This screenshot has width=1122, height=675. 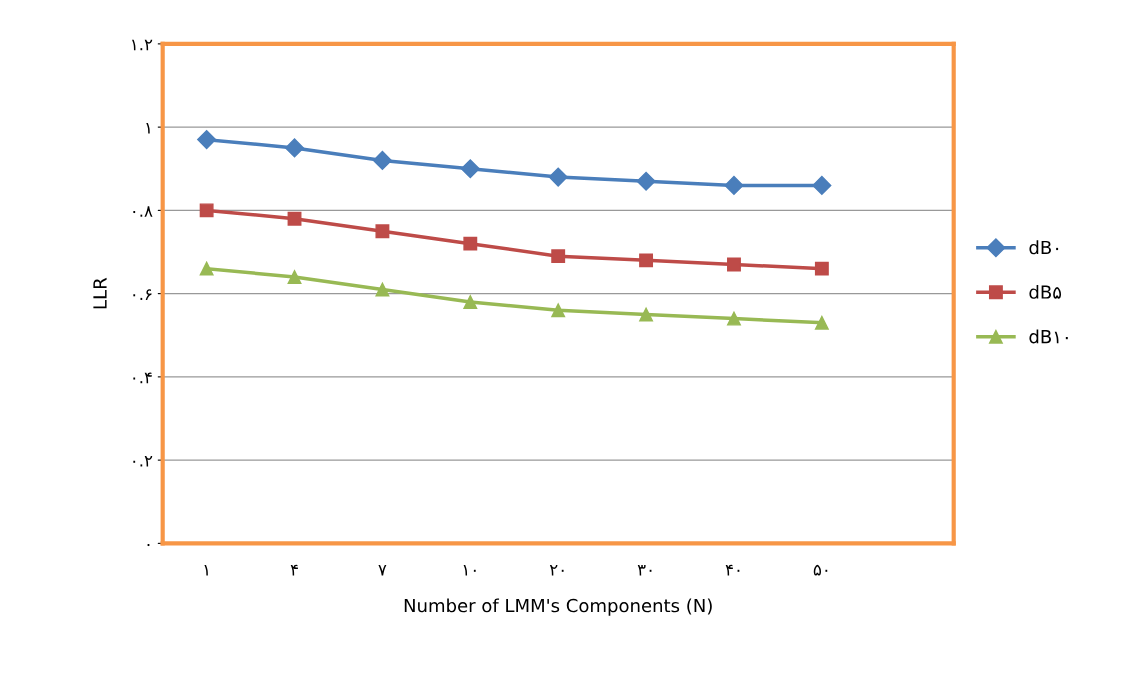 I want to click on x-tick-label: ۲۰, so click(x=556, y=570).